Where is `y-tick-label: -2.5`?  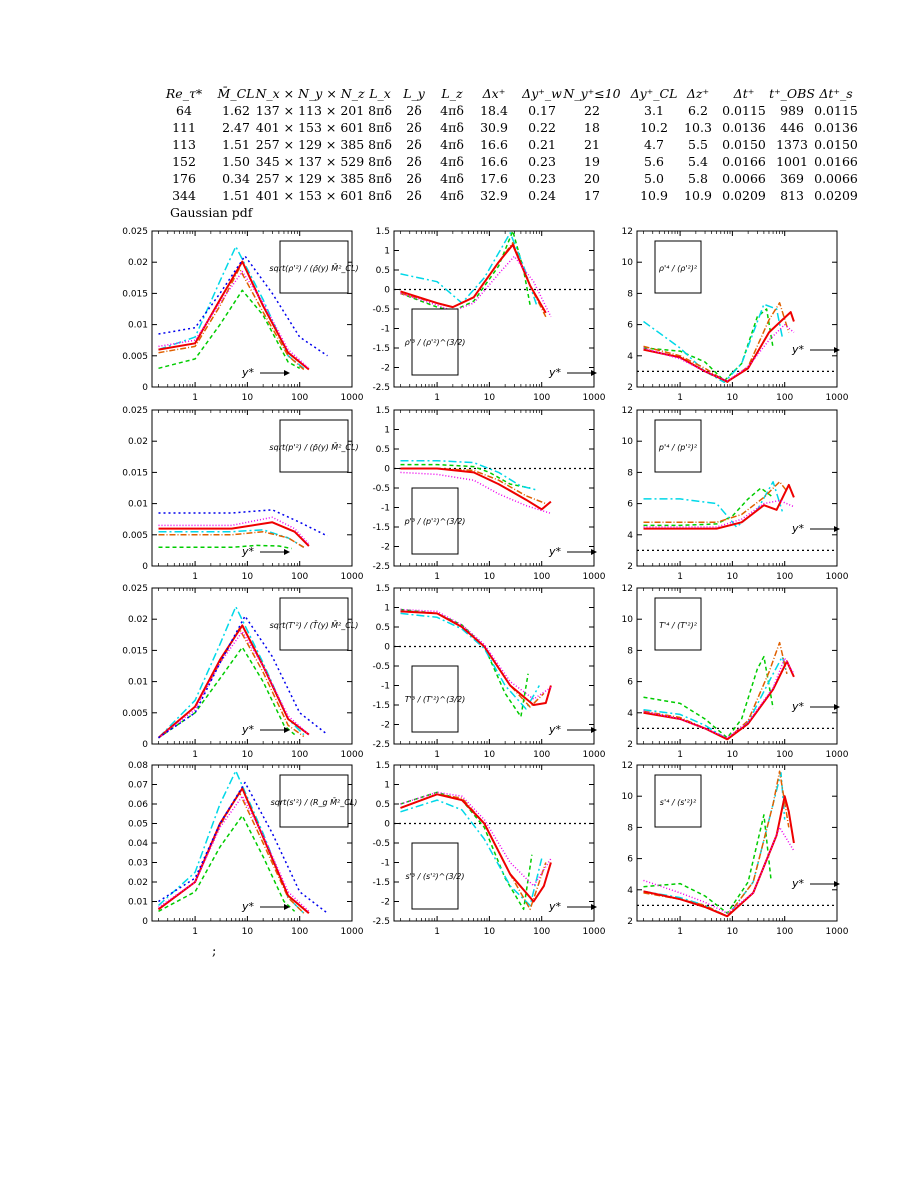
y-tick-label: -2.5 is located at coordinates (381, 567).